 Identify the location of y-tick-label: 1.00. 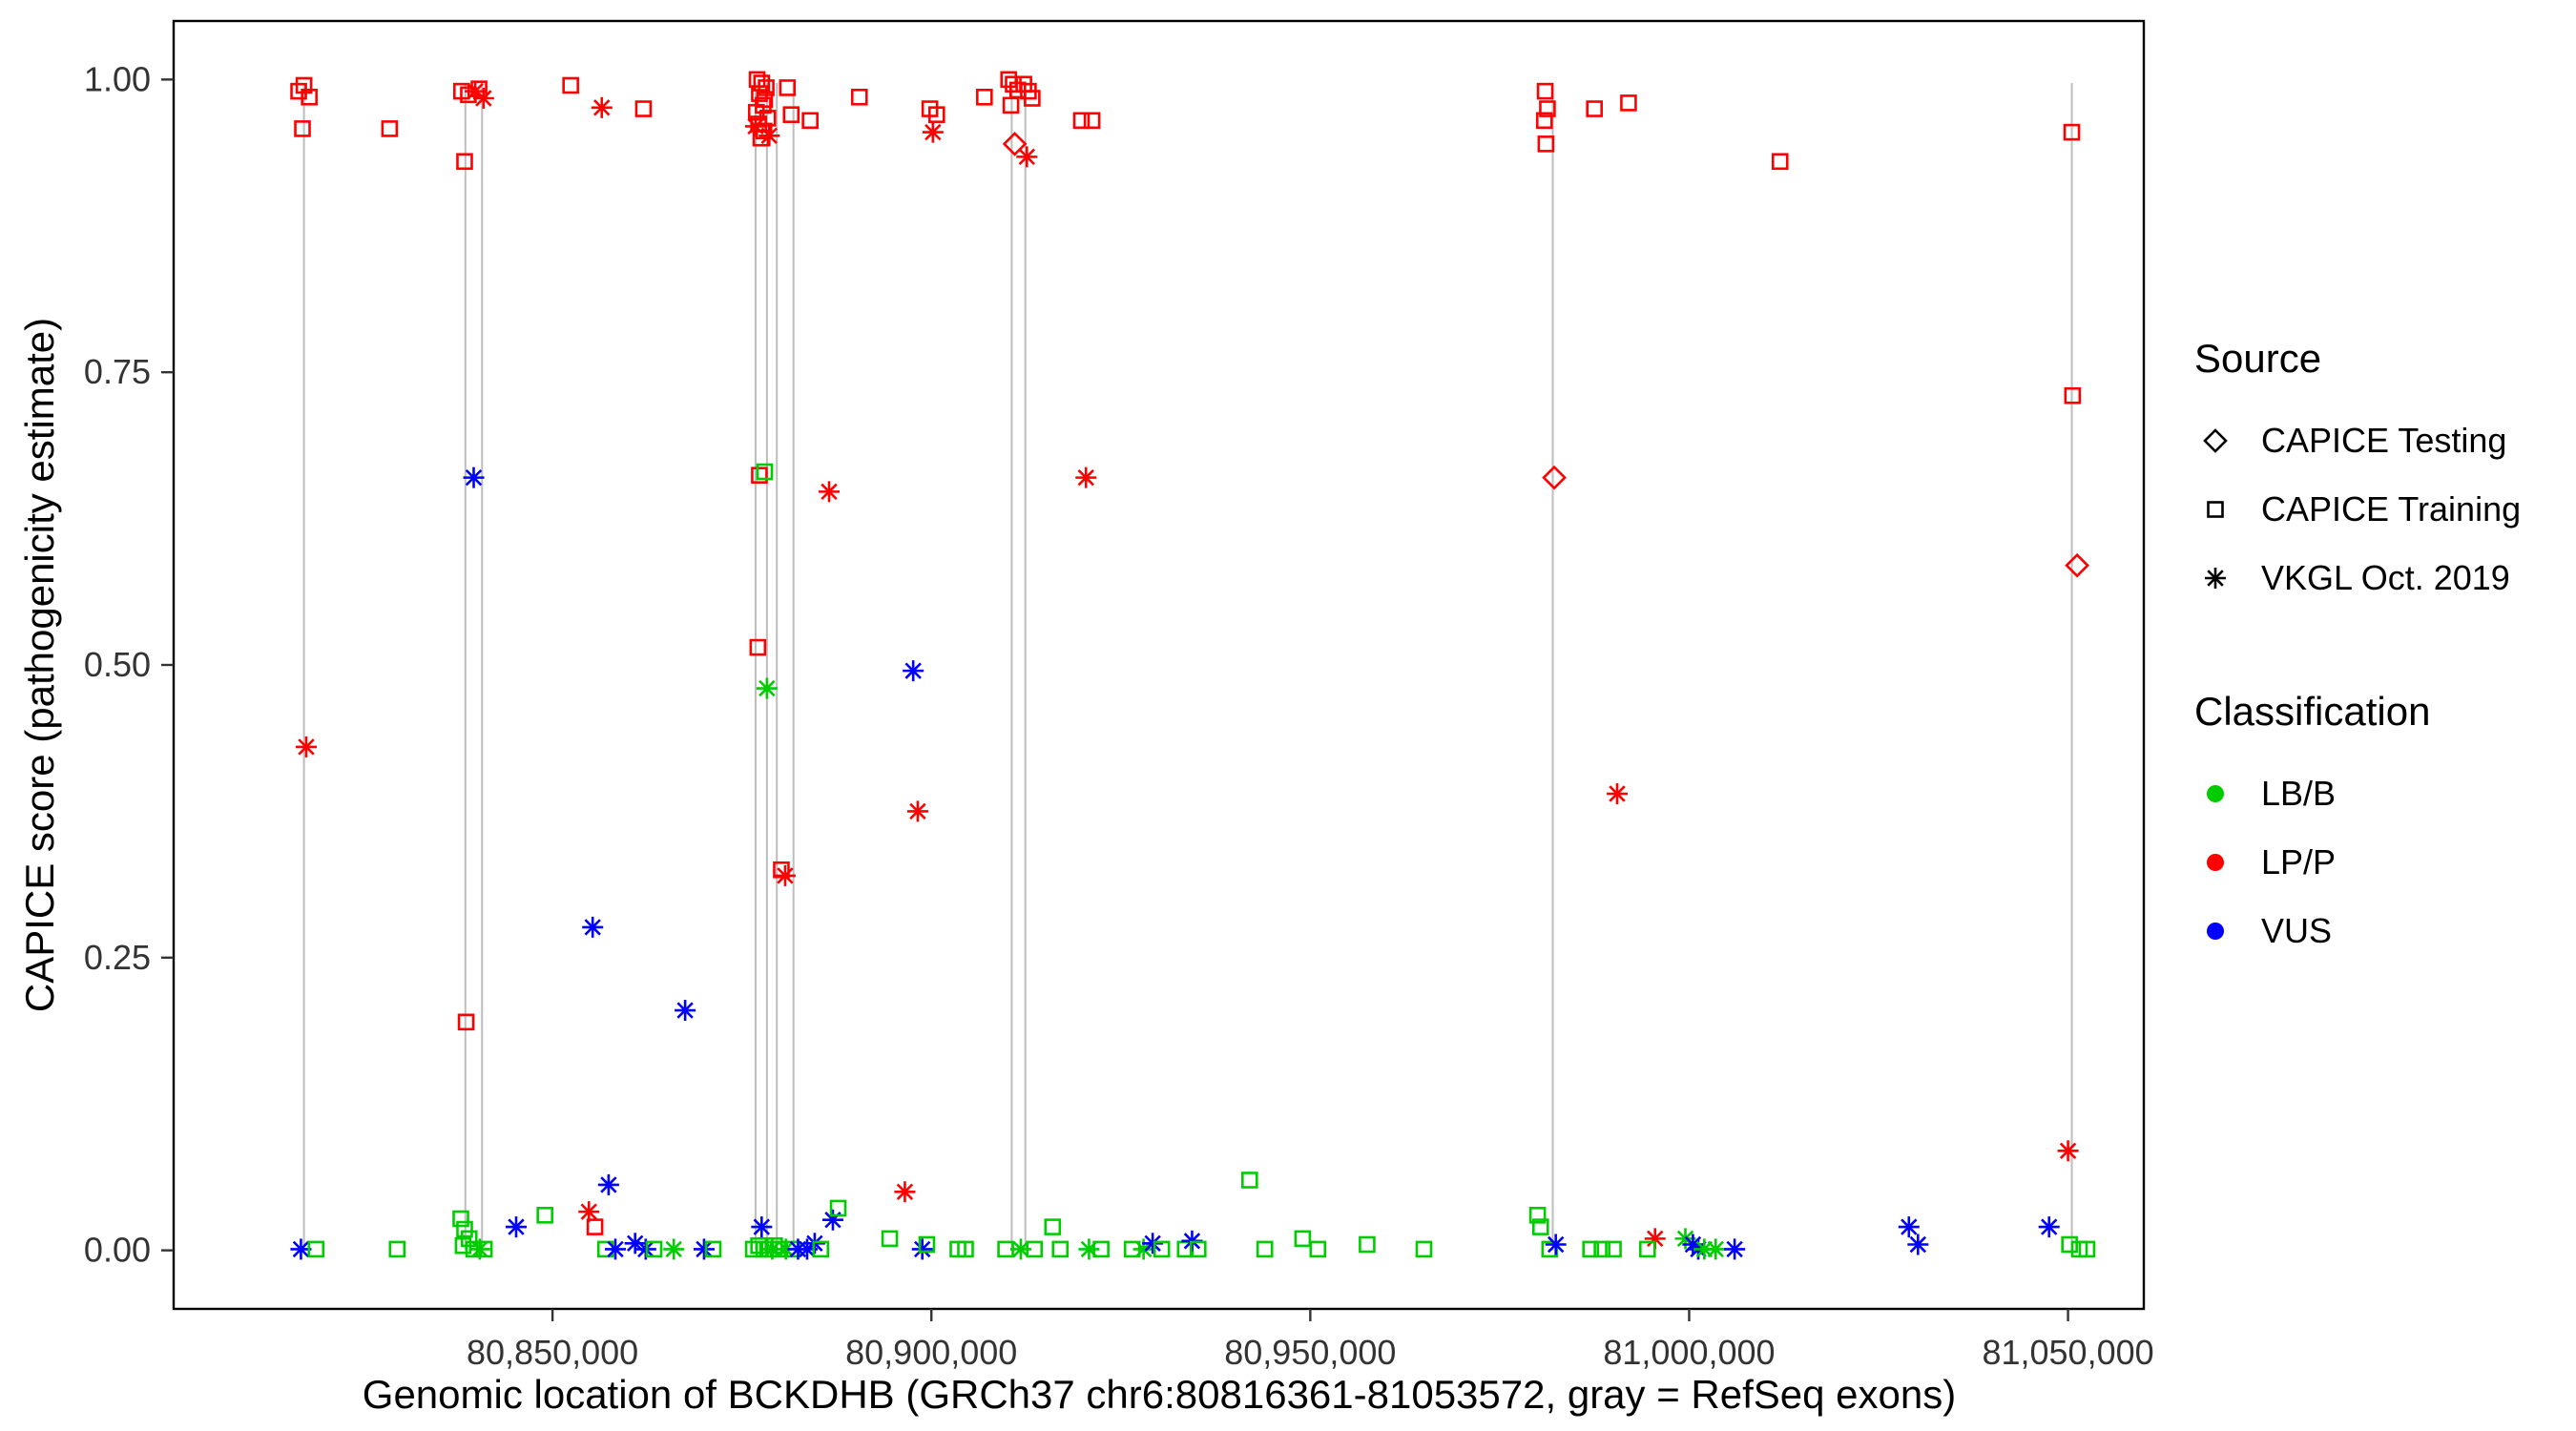
(117, 78).